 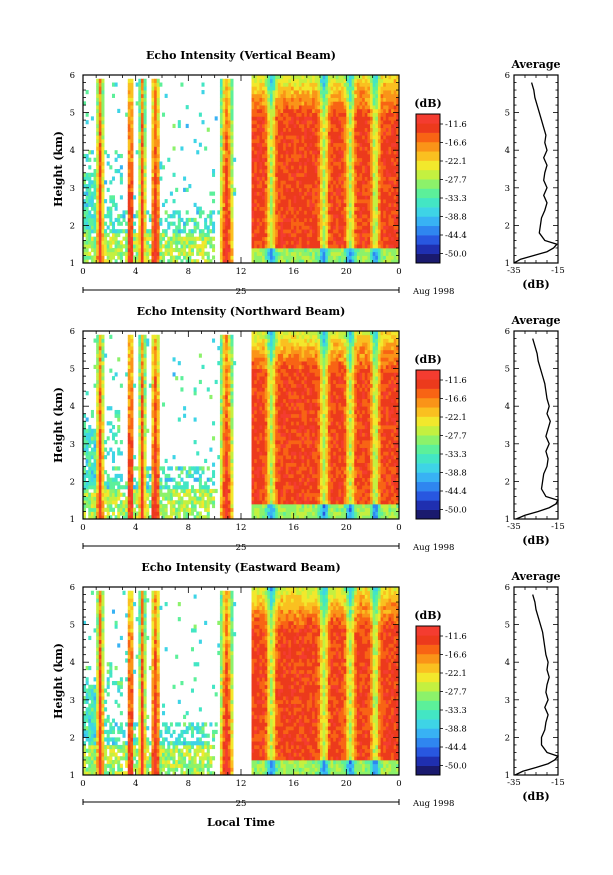 What do you see at coordinates (535, 64) in the screenshot?
I see `average-title: Average` at bounding box center [535, 64].